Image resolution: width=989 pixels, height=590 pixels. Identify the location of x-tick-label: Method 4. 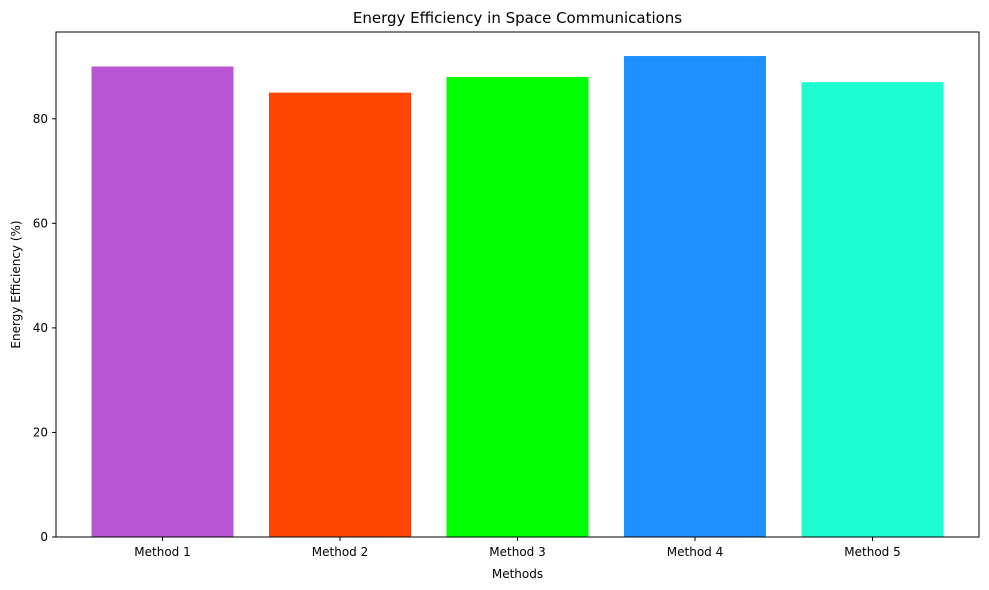
(695, 552).